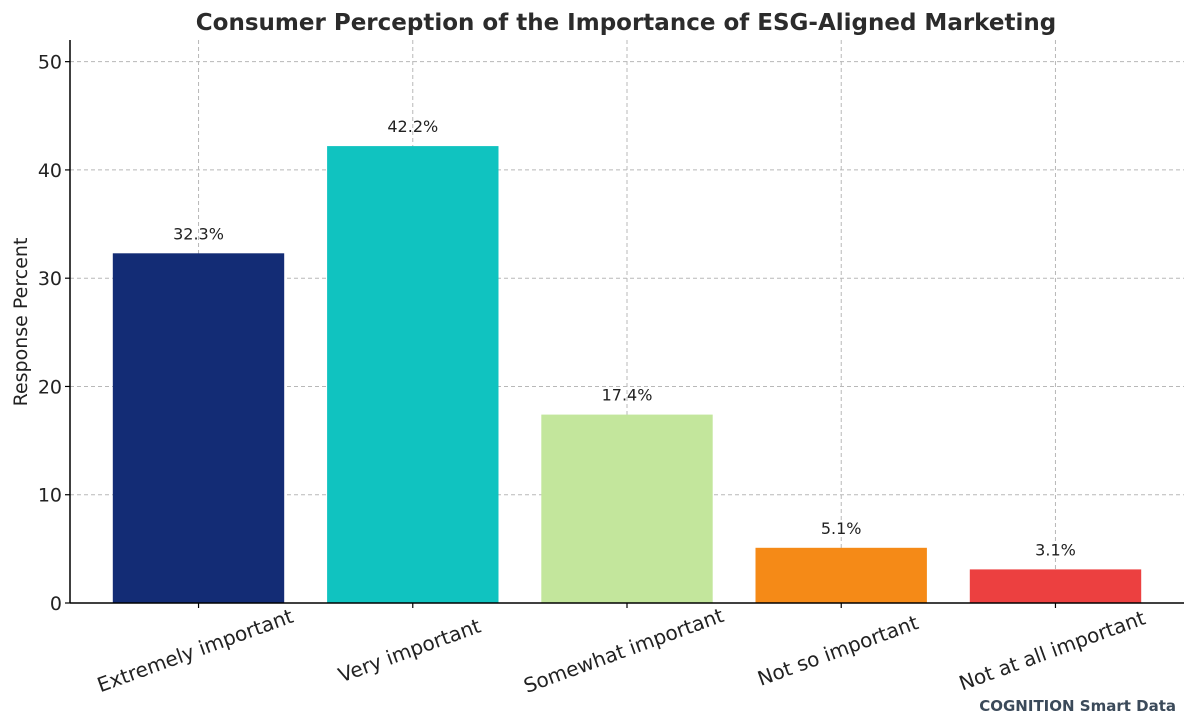 This screenshot has width=1200, height=726. I want to click on data-label-3: 17.4%, so click(627, 395).